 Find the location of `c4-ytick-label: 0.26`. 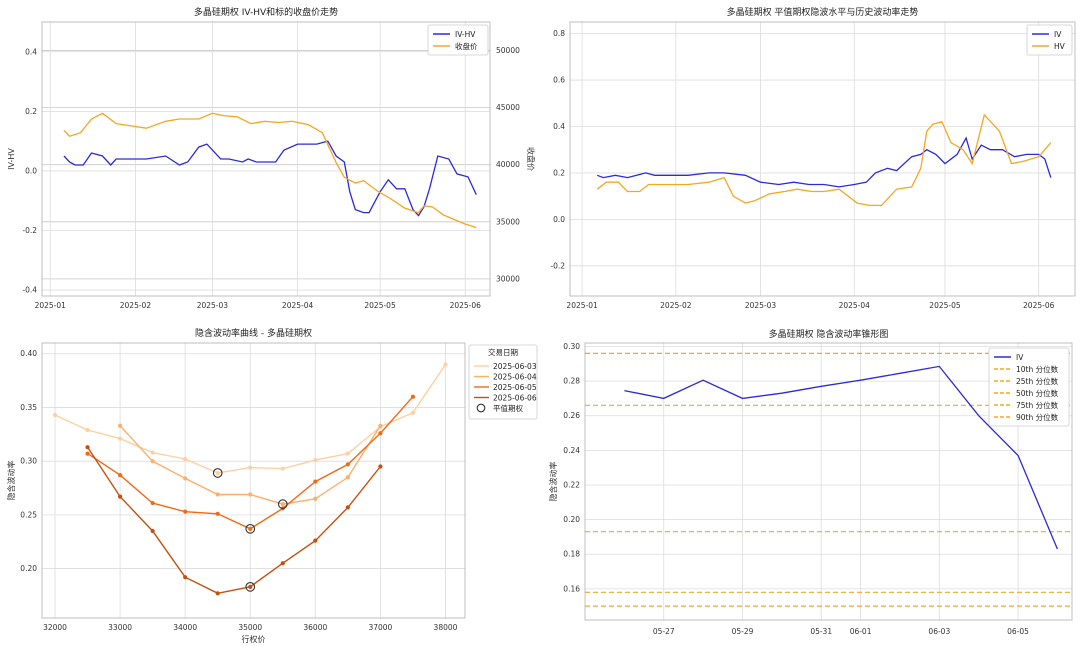

c4-ytick-label: 0.26 is located at coordinates (571, 415).